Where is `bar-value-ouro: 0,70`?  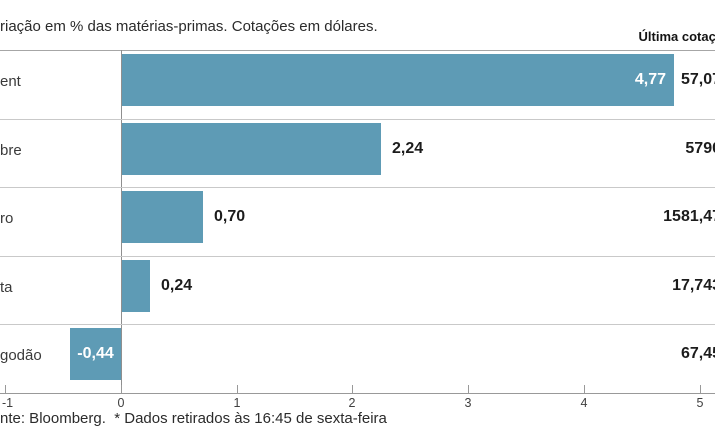 bar-value-ouro: 0,70 is located at coordinates (230, 216).